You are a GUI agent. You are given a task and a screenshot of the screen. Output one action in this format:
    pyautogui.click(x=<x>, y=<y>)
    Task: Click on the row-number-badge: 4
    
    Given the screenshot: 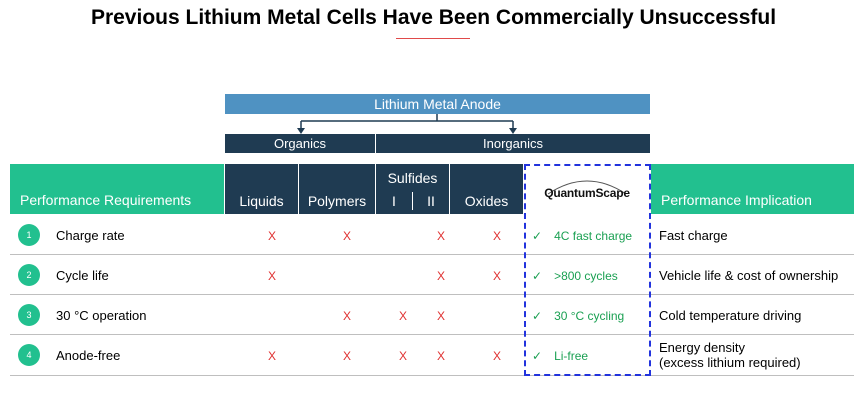 What is the action you would take?
    pyautogui.click(x=29, y=355)
    